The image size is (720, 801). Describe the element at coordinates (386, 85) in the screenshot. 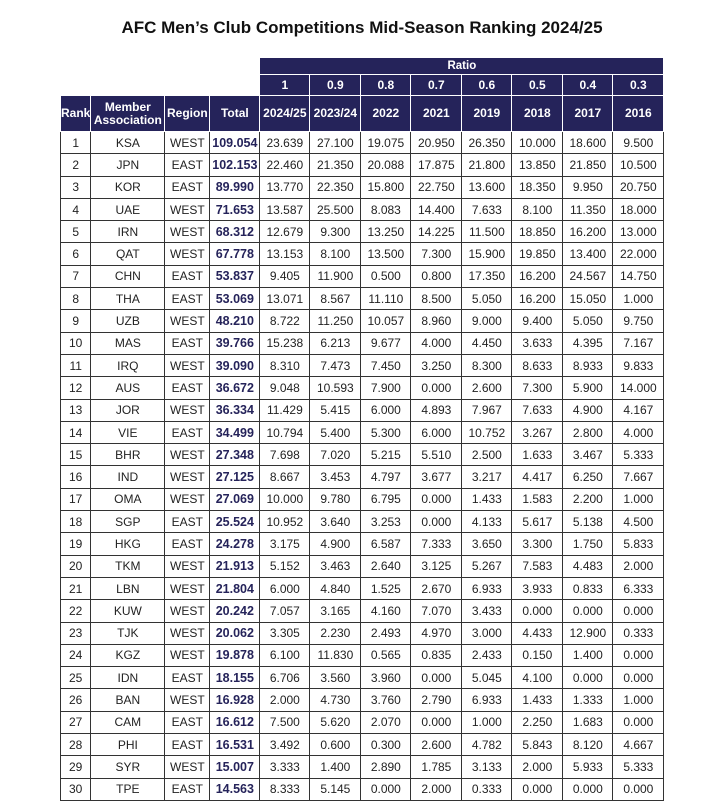

I see `ratio-value: 0.8` at that location.